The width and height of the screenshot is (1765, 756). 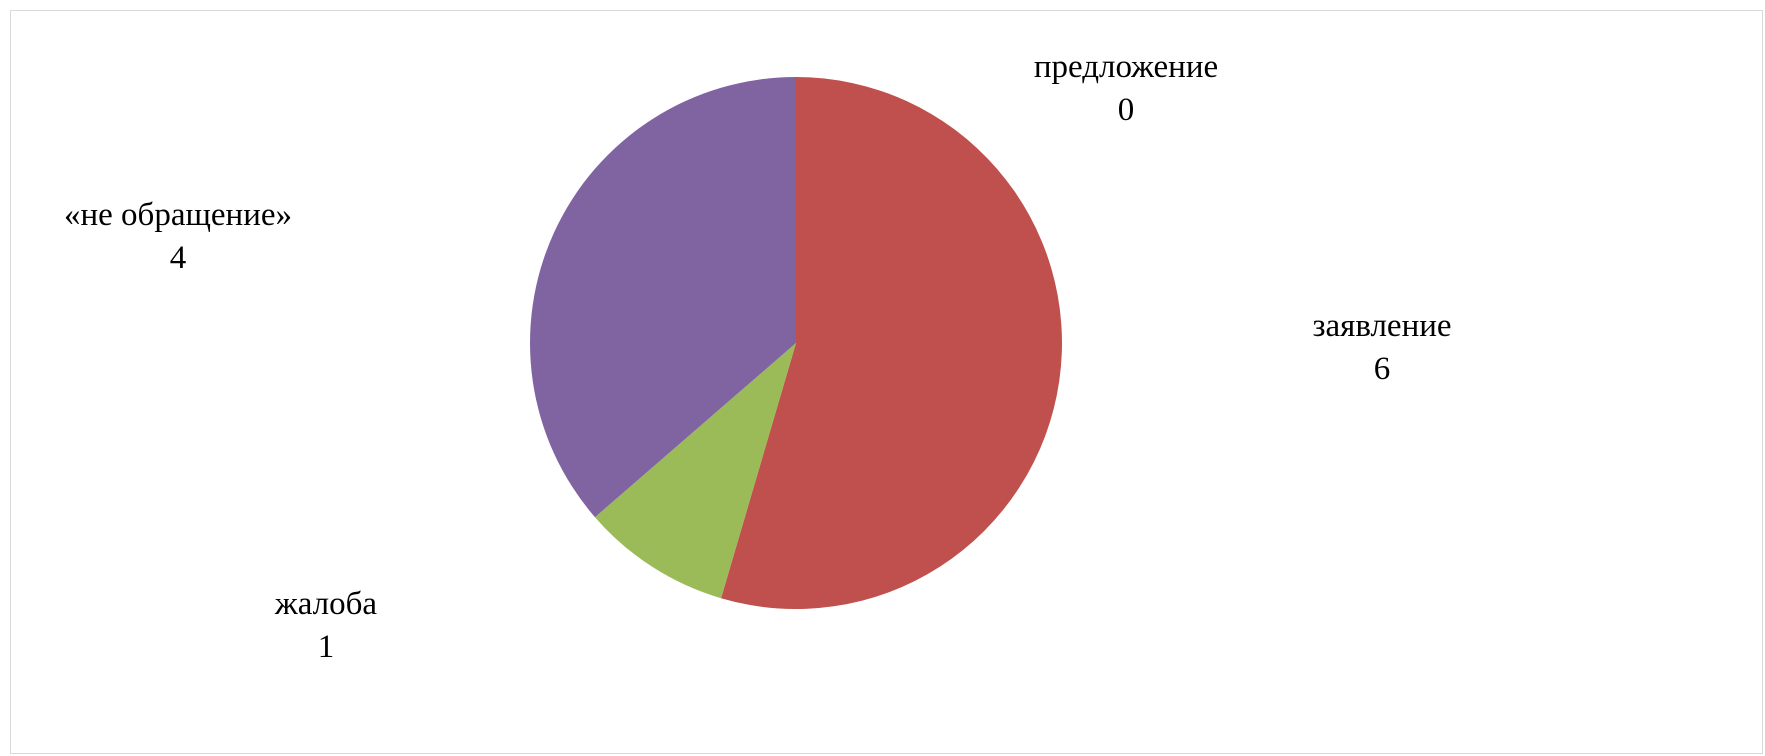 What do you see at coordinates (1382, 326) in the screenshot?
I see `data-label-category: заявление` at bounding box center [1382, 326].